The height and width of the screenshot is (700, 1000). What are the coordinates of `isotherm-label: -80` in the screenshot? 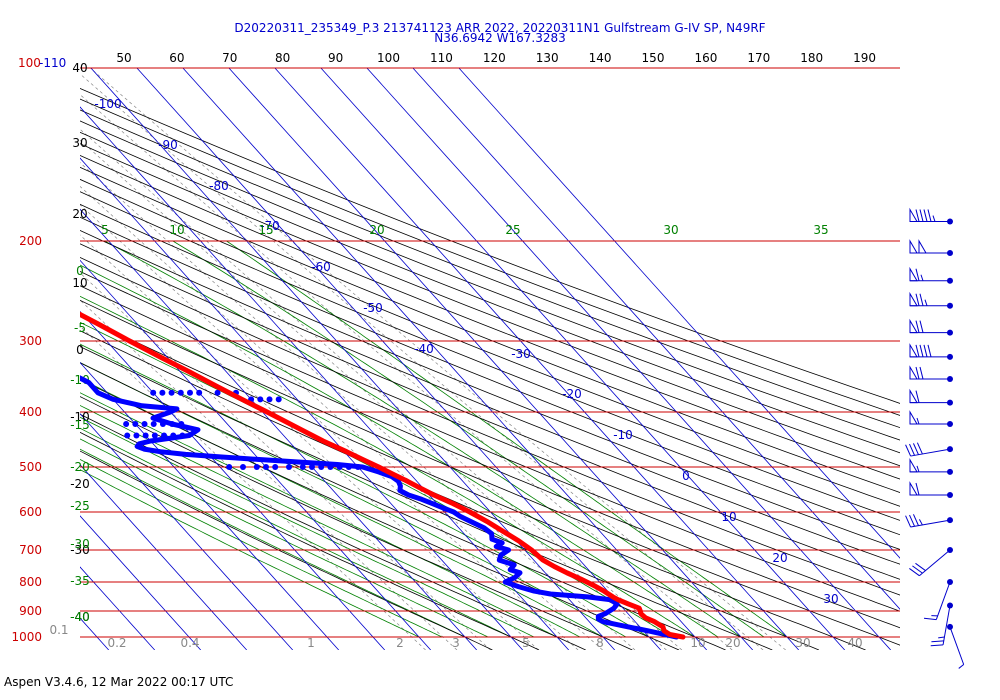 It's located at (219, 186).